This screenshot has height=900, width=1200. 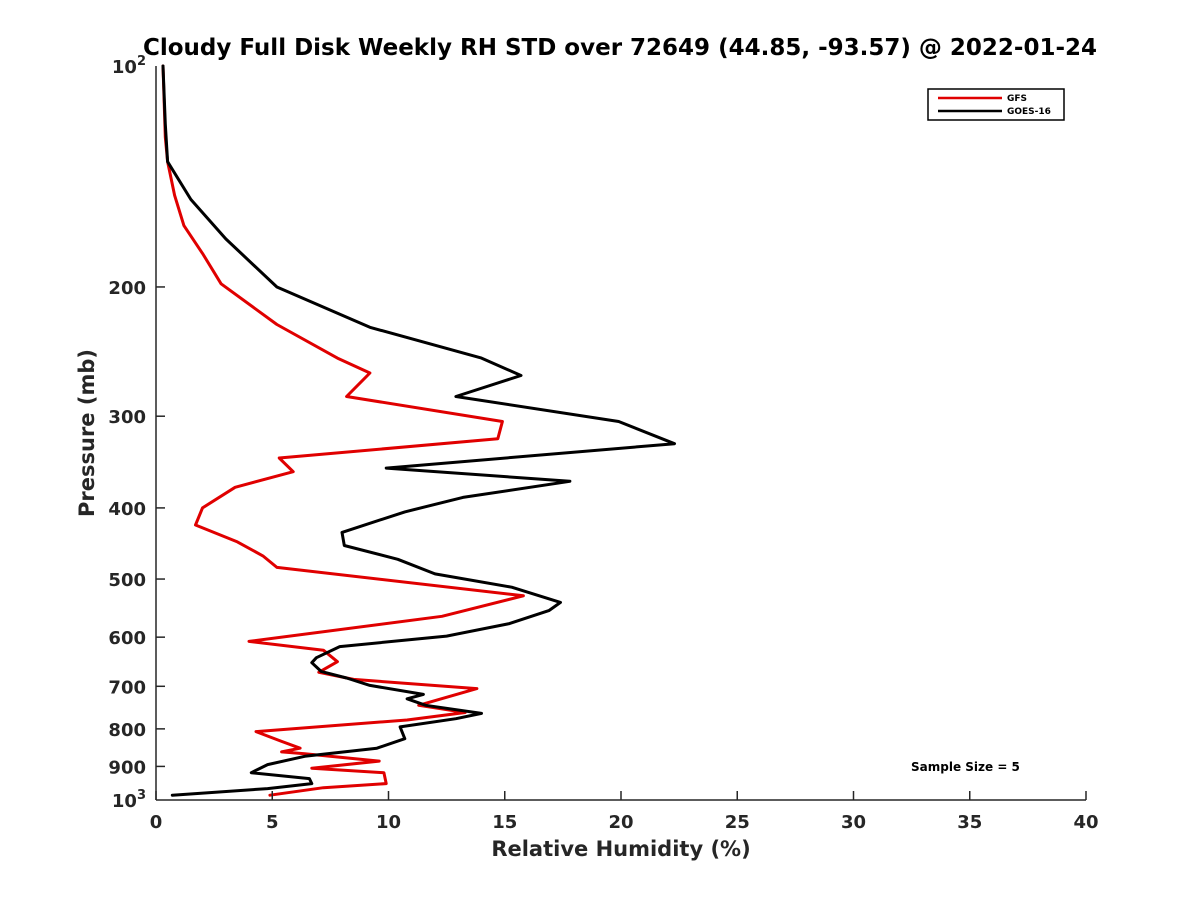 What do you see at coordinates (965, 767) in the screenshot?
I see `sample-size-annotation: Sample Size = 5` at bounding box center [965, 767].